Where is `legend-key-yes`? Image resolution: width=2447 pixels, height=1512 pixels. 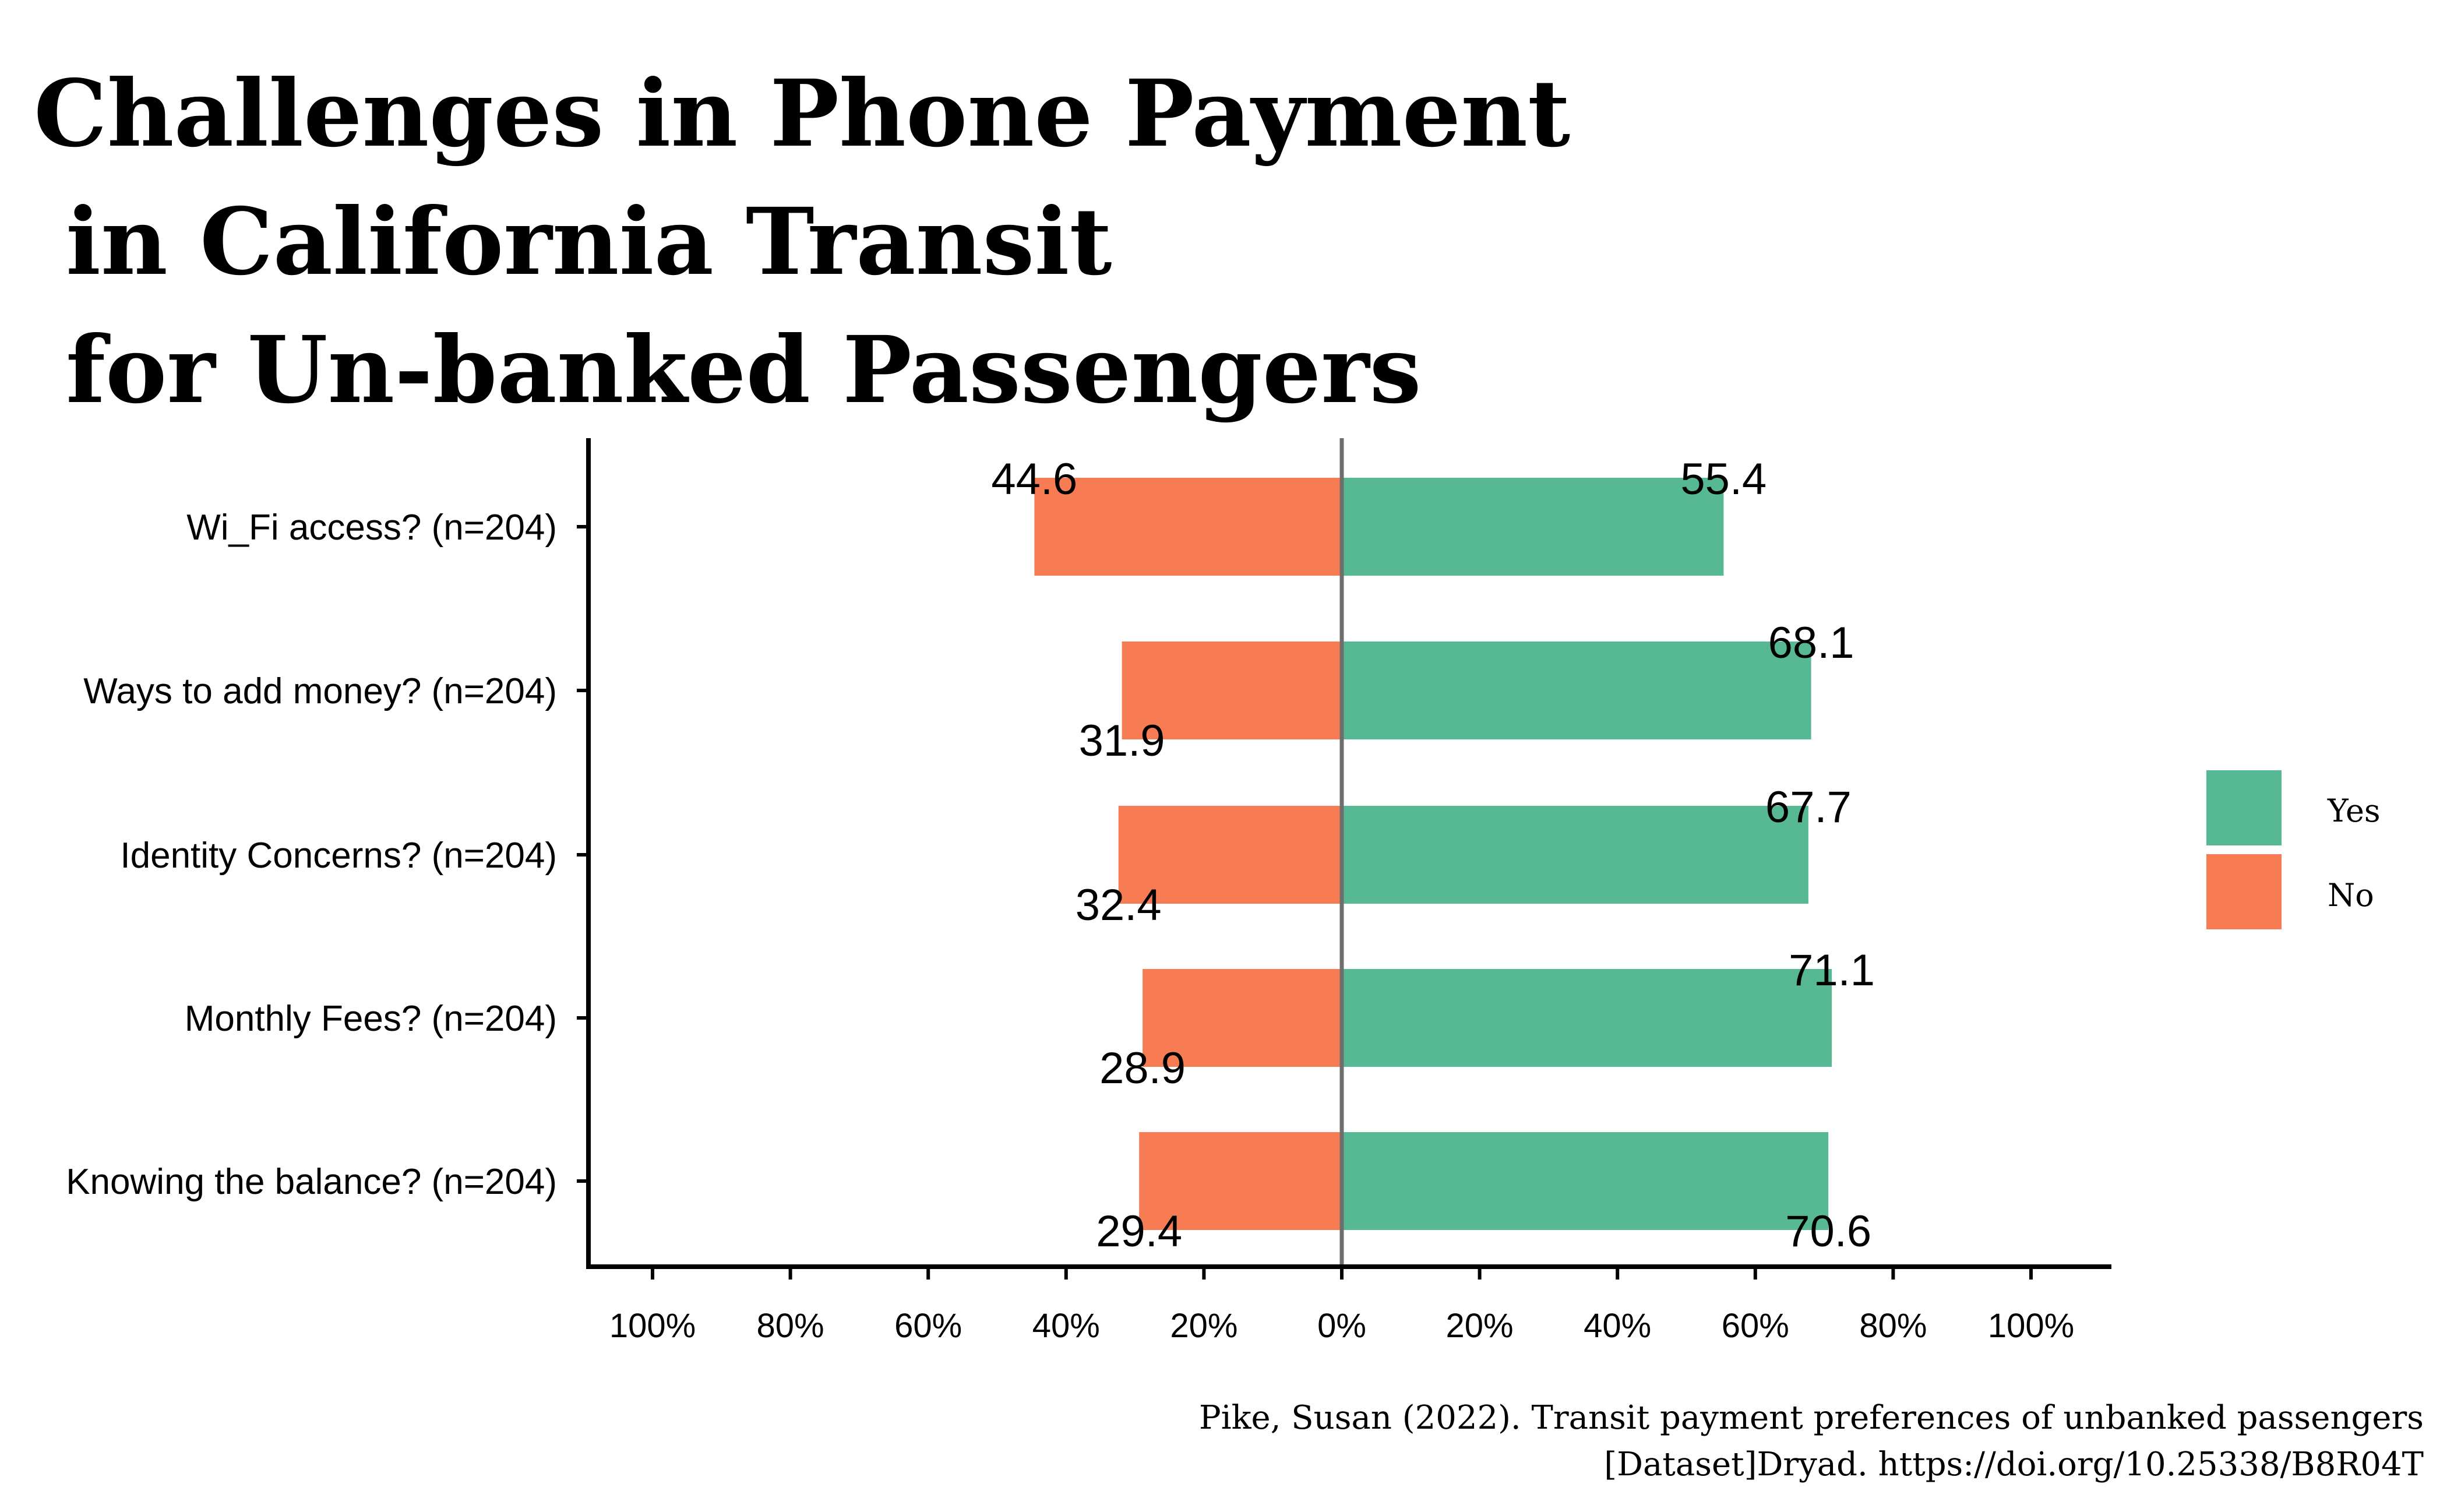 legend-key-yes is located at coordinates (2244, 807).